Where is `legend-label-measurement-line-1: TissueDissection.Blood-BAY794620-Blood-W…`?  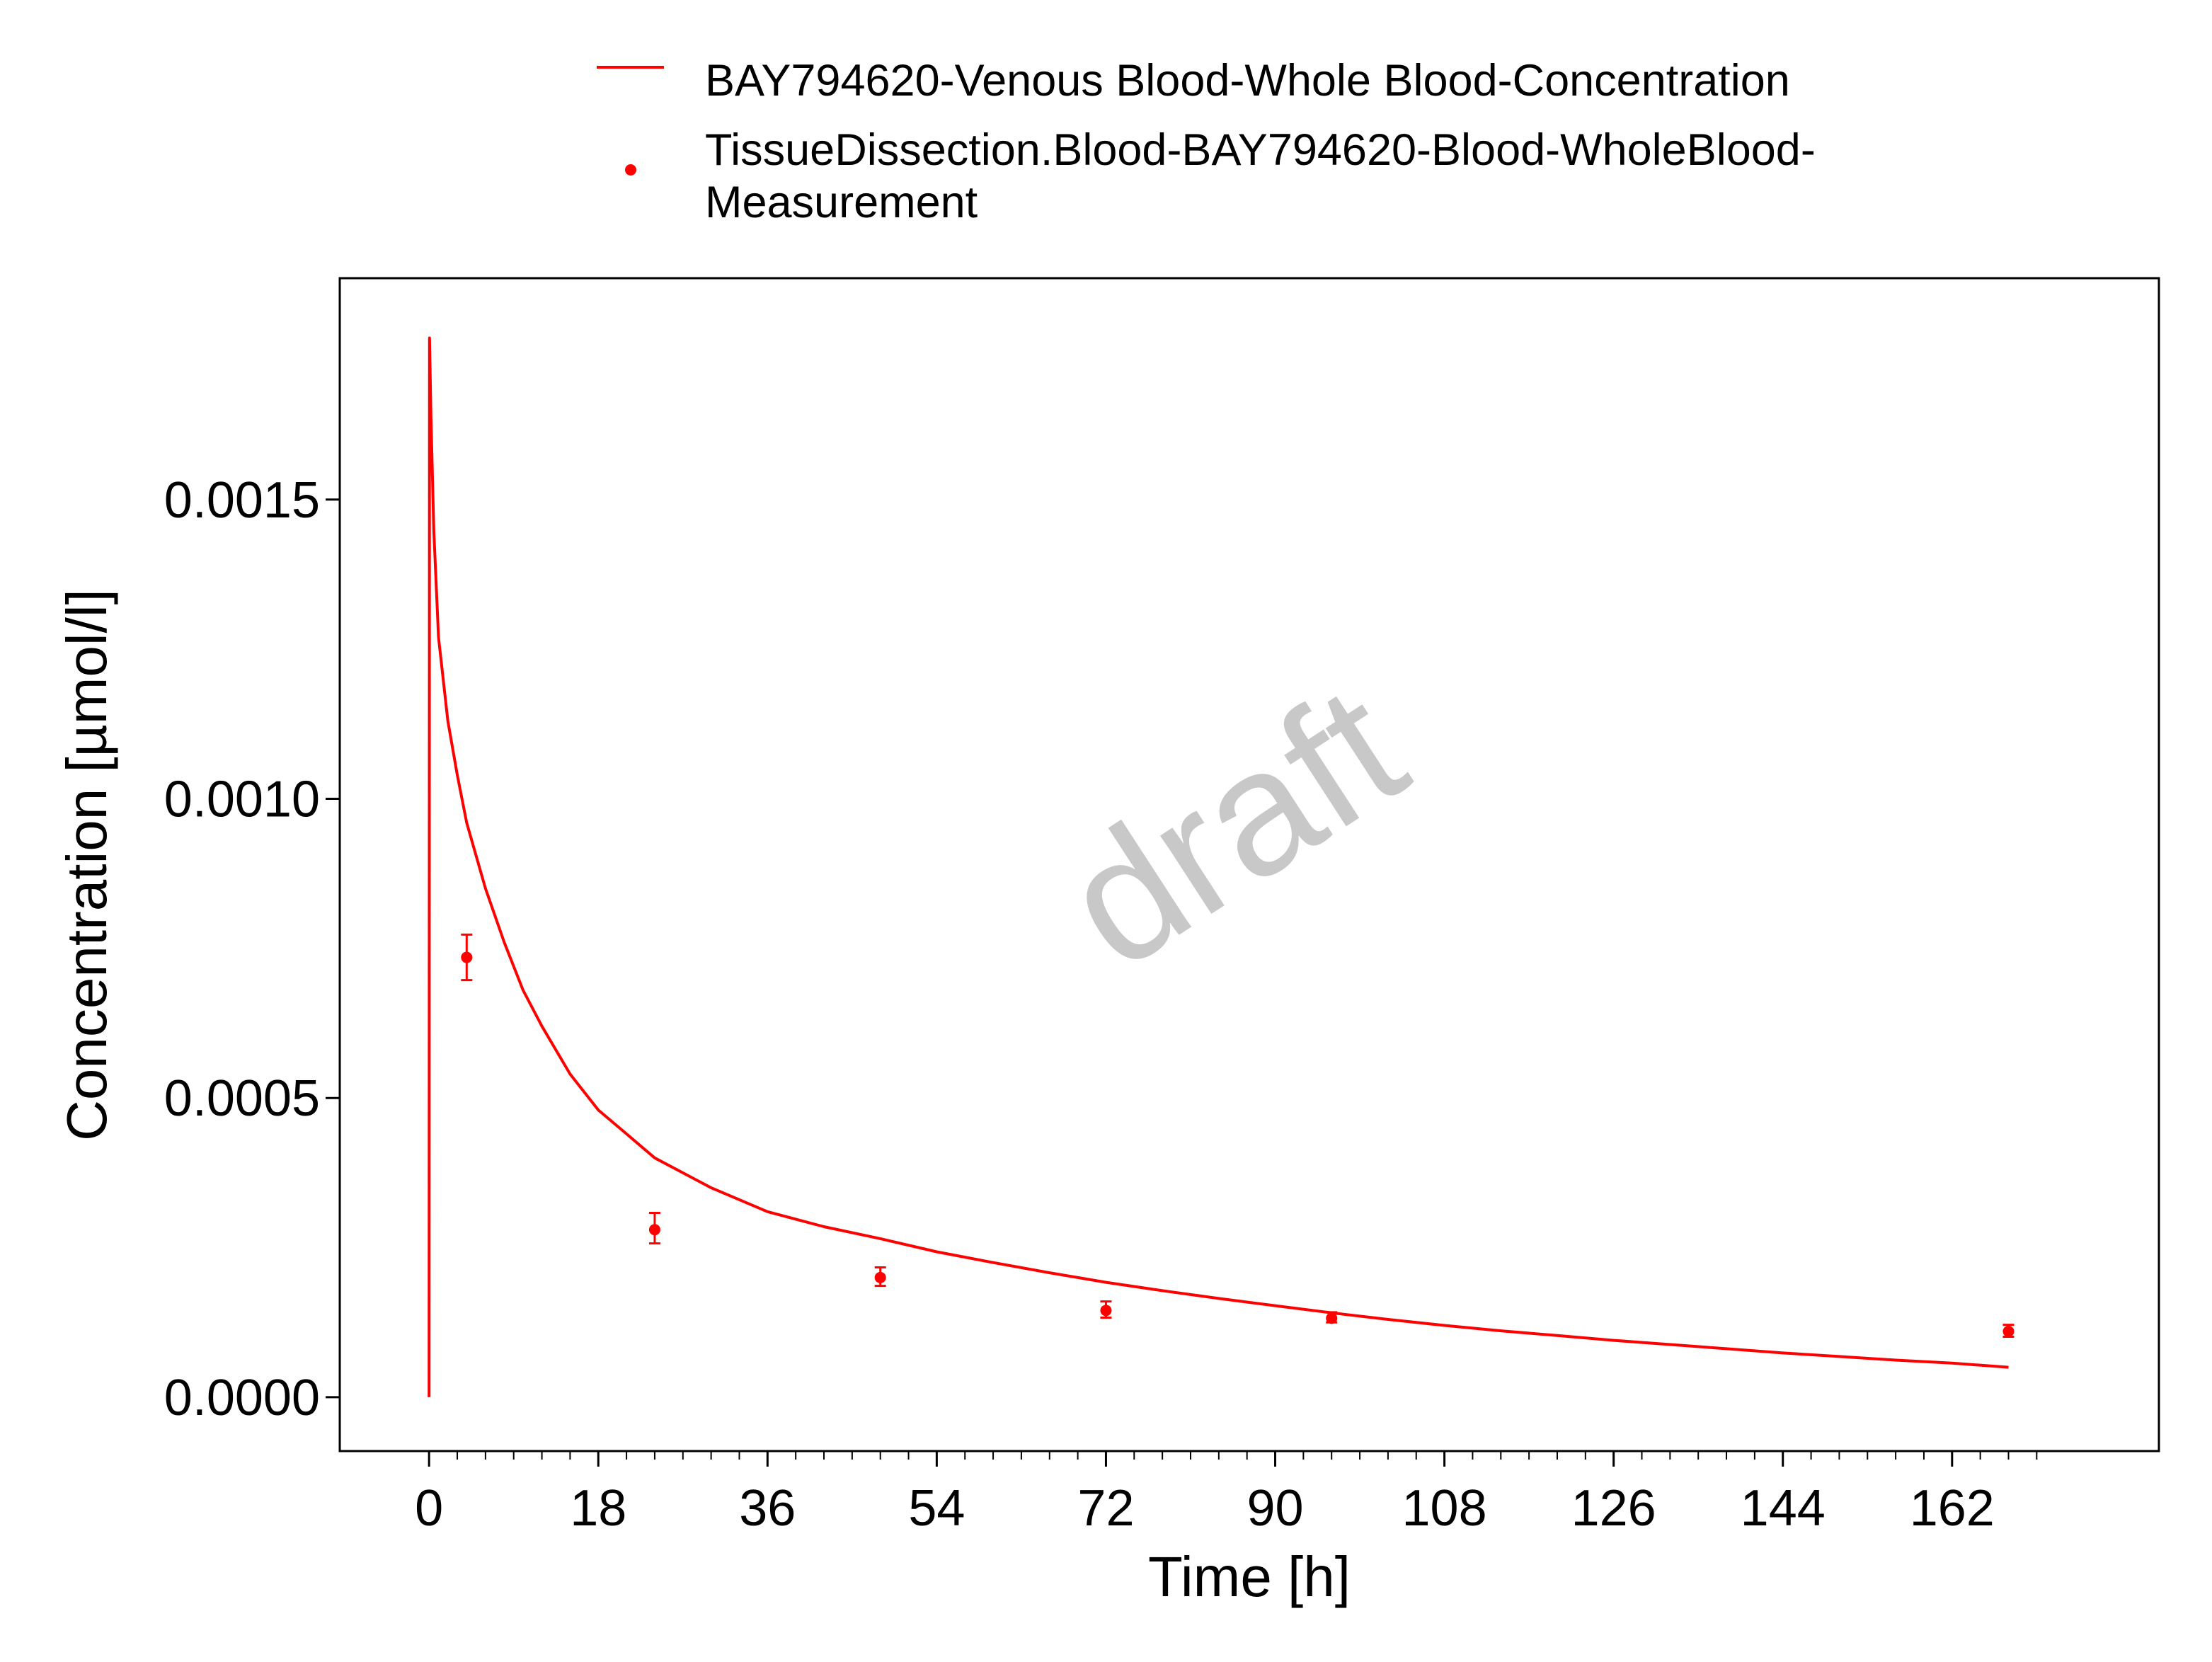
legend-label-measurement-line-1: TissueDissection.Blood-BAY794620-Blood-W… is located at coordinates (1260, 150).